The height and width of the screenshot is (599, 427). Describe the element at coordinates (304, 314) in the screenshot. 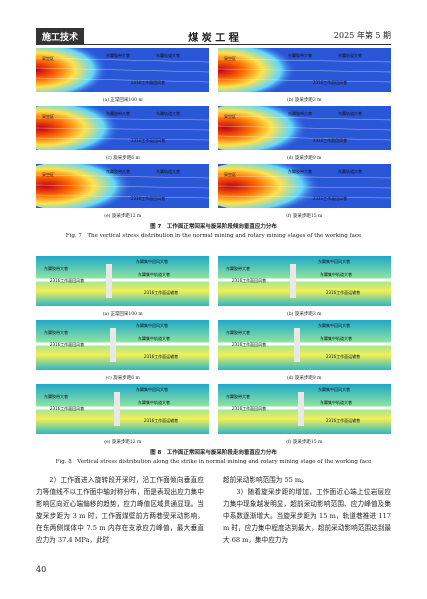

I see `subcaption: (b) 旋采步距3 m` at that location.